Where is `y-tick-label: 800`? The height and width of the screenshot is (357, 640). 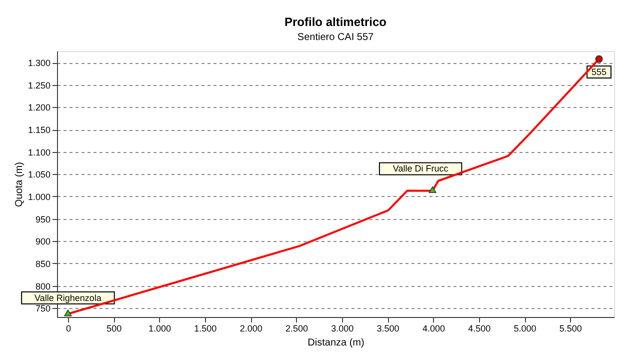 y-tick-label: 800 is located at coordinates (42, 286).